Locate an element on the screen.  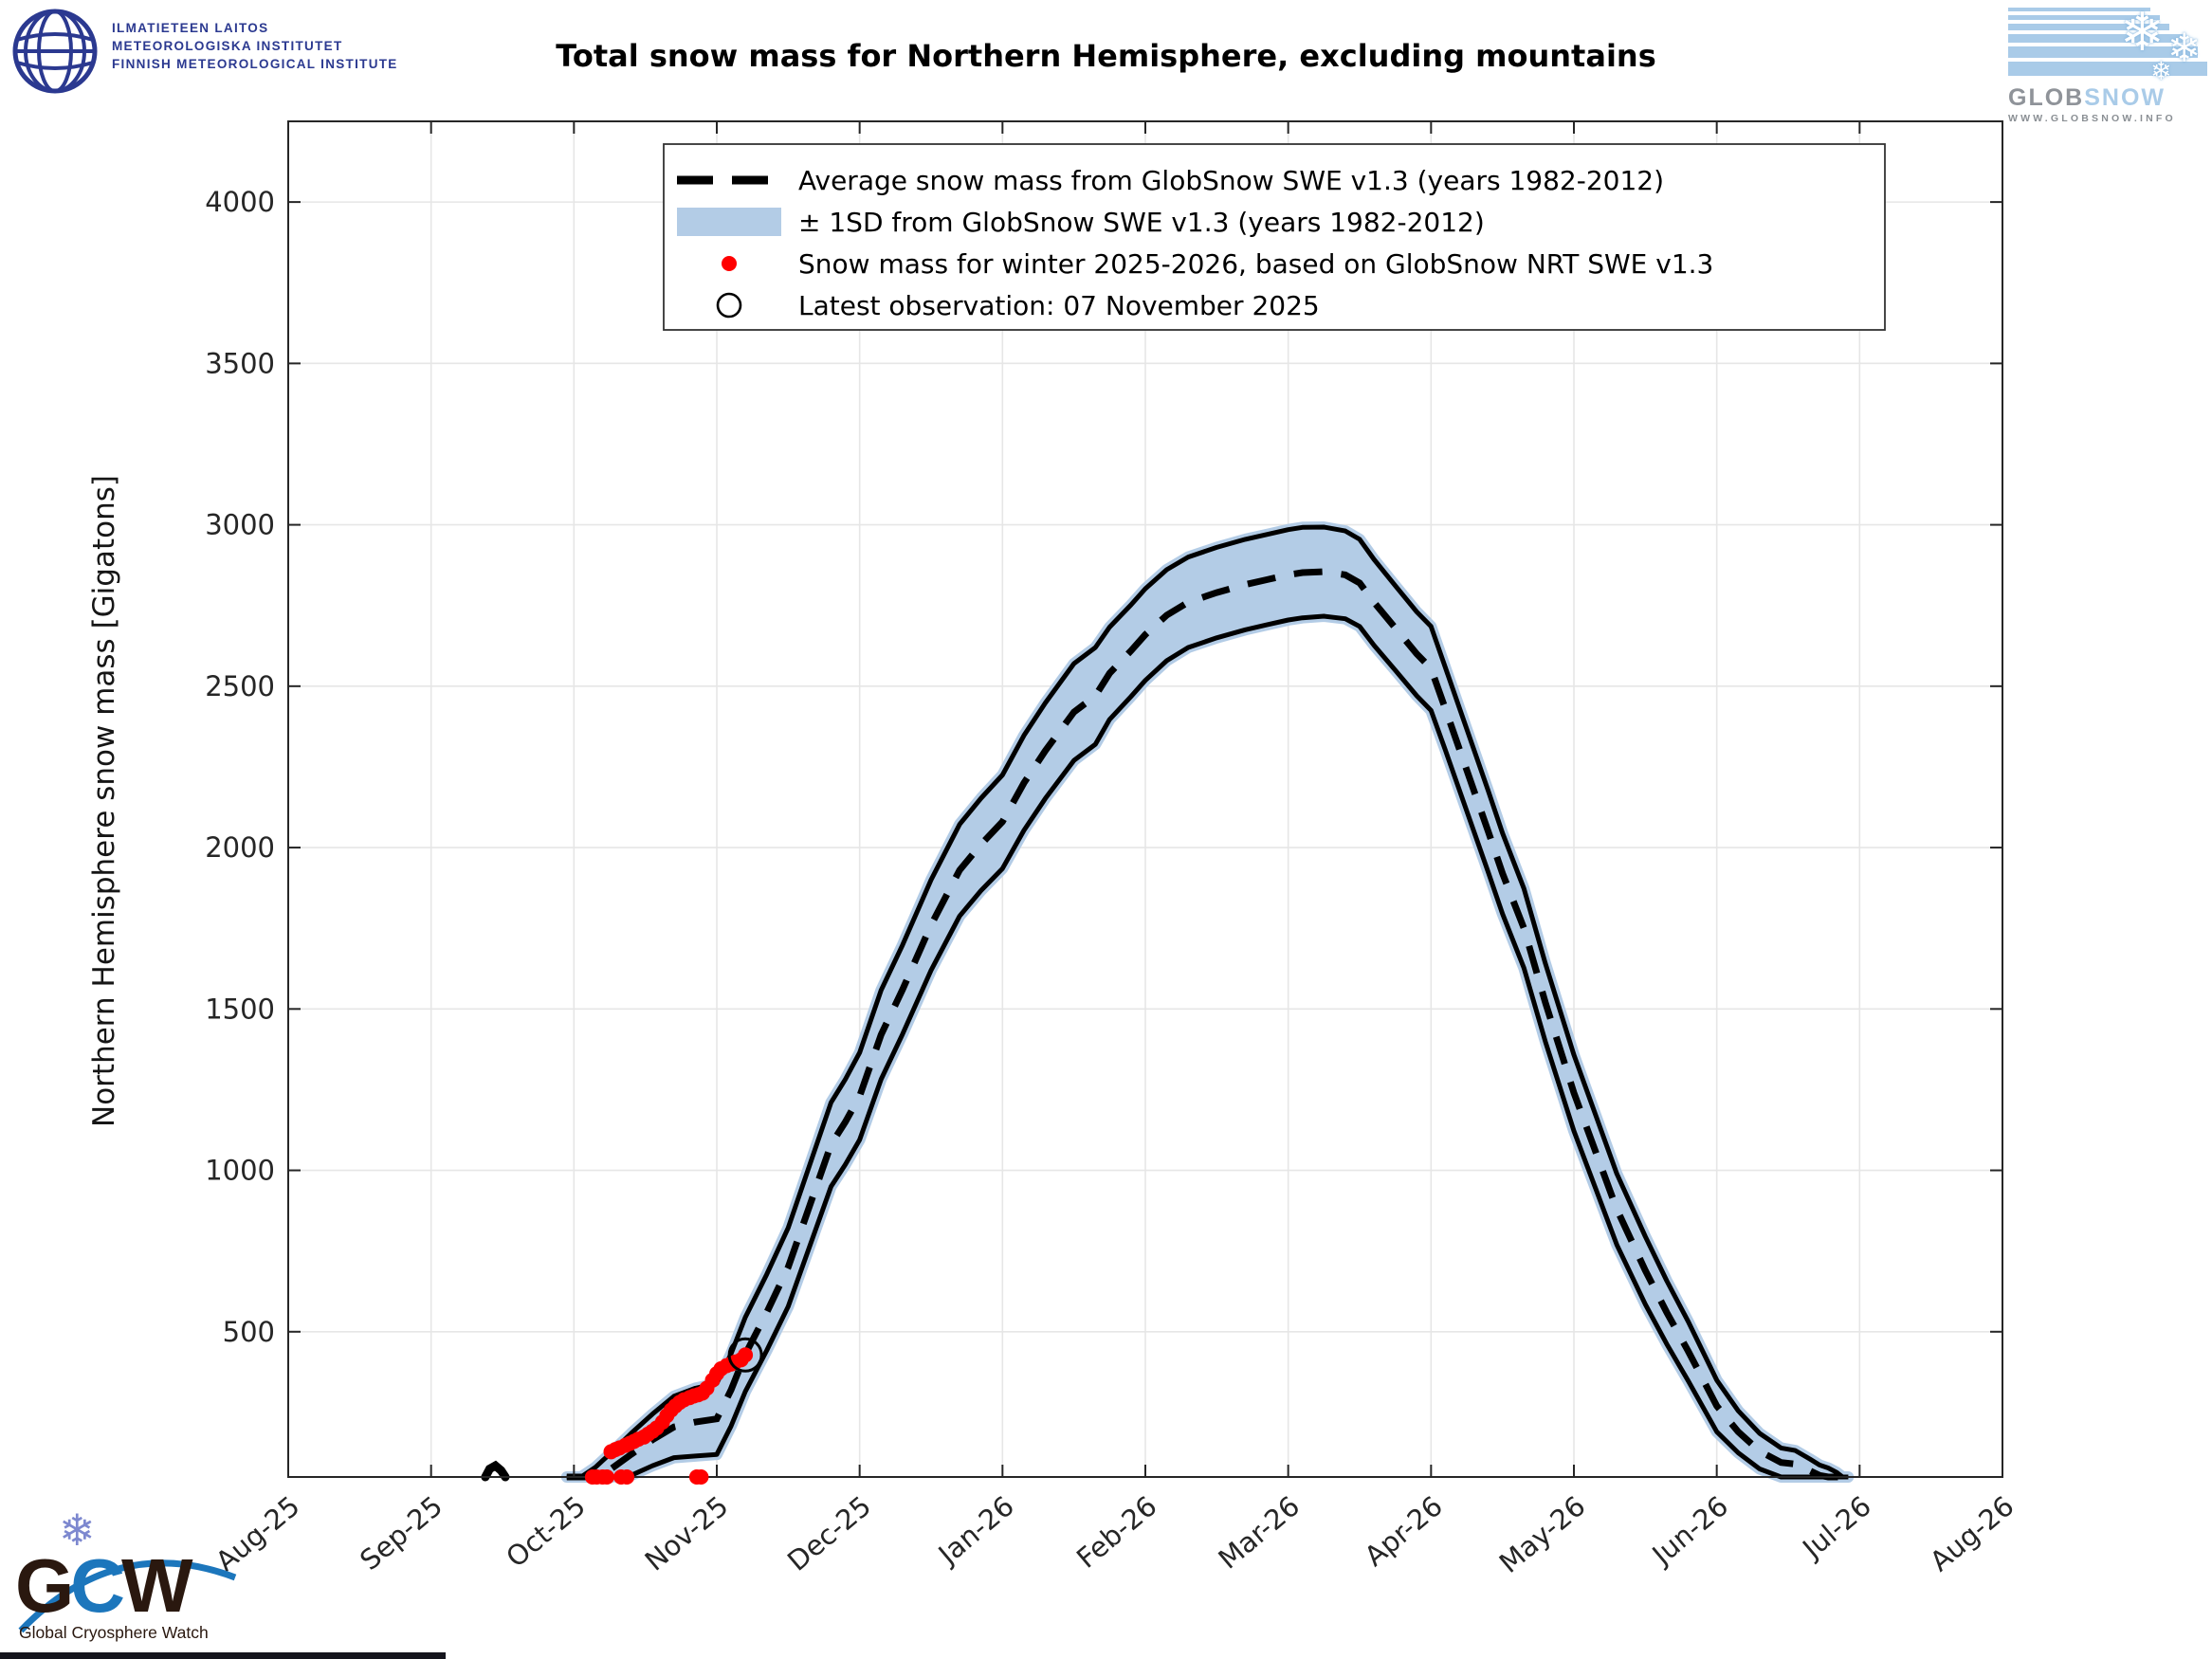
legend-band-swatch-icon is located at coordinates (729, 222).